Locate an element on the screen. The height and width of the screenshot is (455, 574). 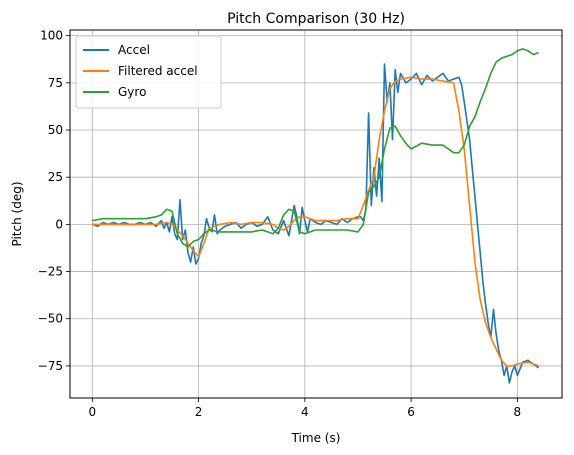
y-tick-label: 0 is located at coordinates (59, 224).